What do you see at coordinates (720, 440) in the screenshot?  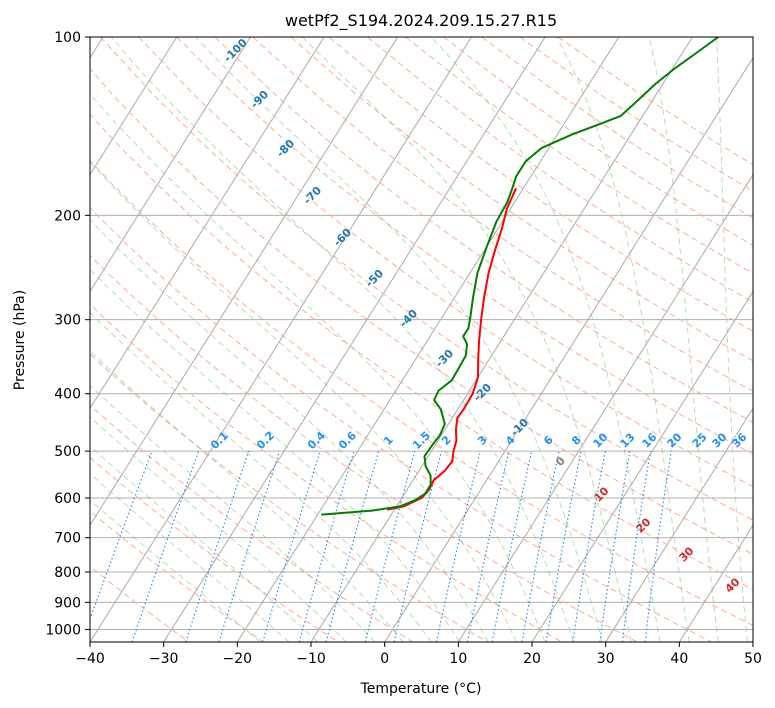 I see `mixing-ratio-label: 30` at bounding box center [720, 440].